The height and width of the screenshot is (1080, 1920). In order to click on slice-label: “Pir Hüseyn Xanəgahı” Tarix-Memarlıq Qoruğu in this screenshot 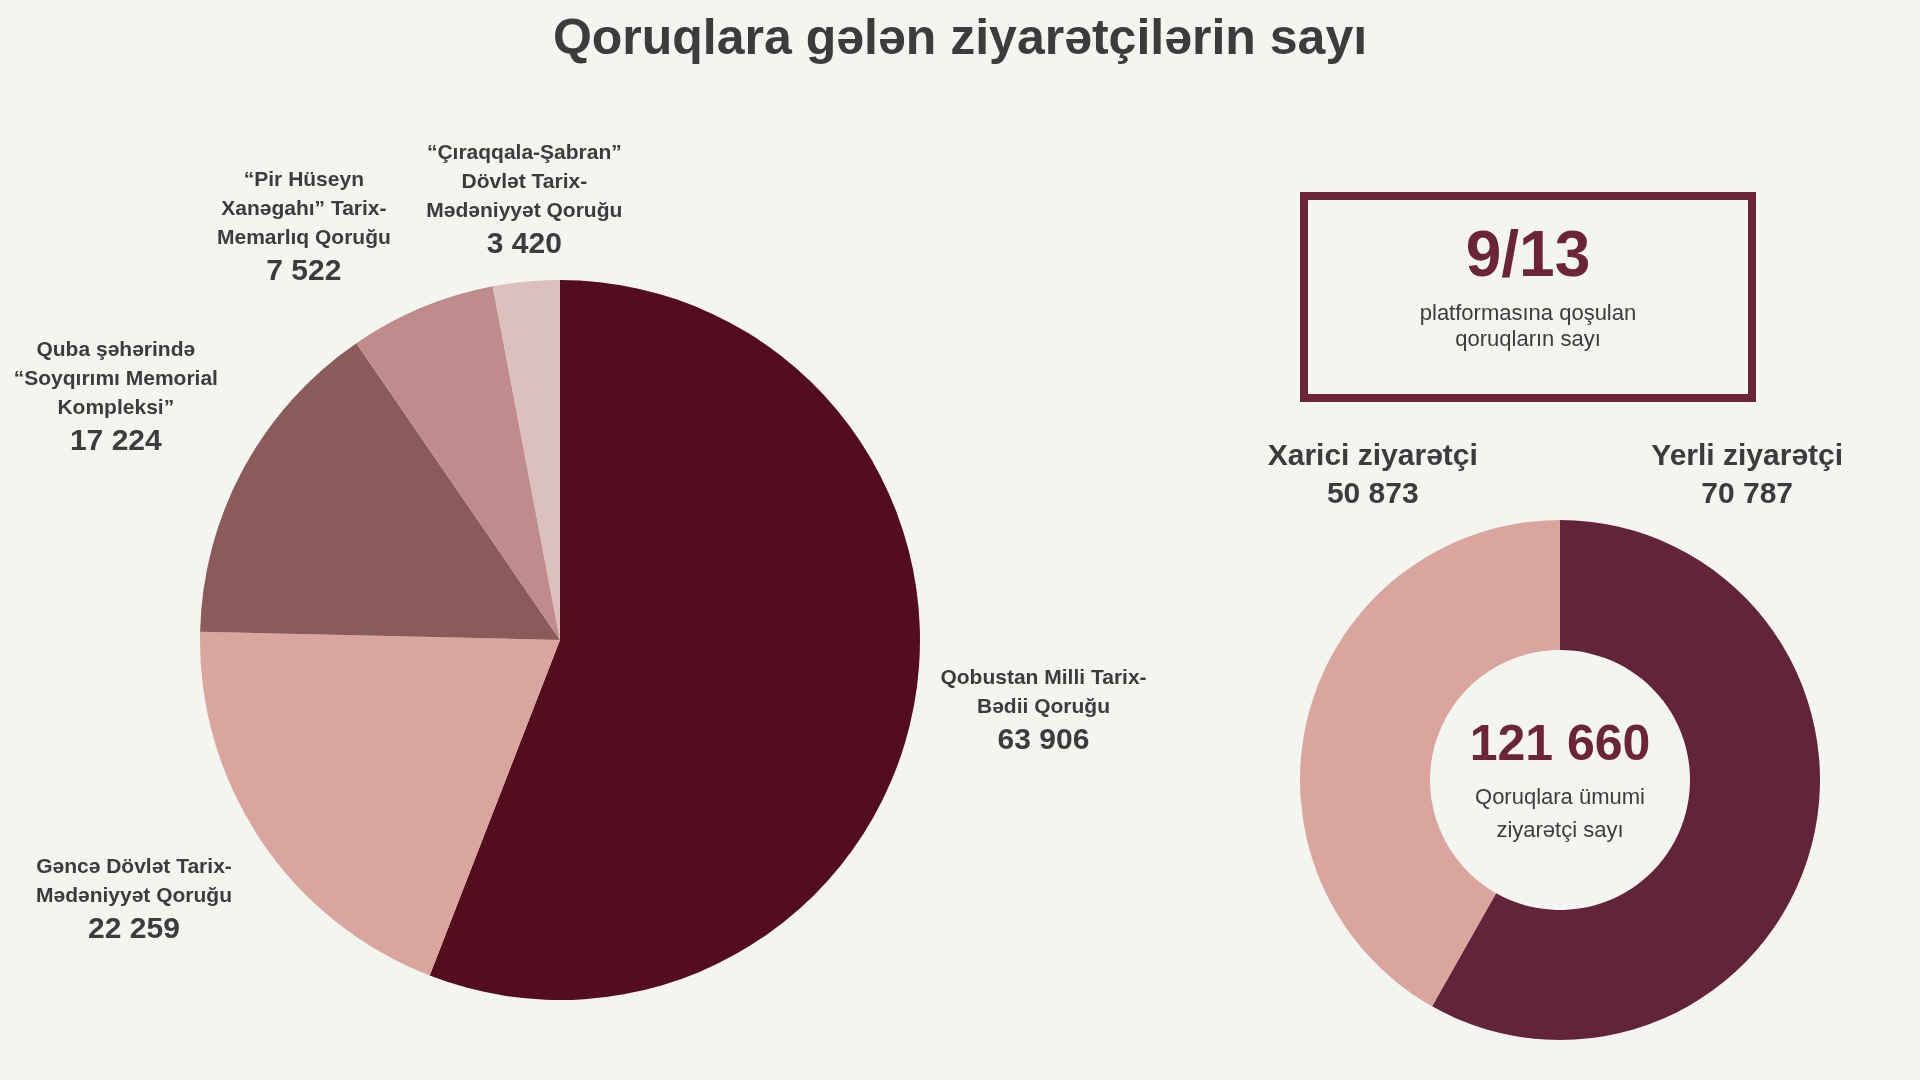, I will do `click(303, 208)`.